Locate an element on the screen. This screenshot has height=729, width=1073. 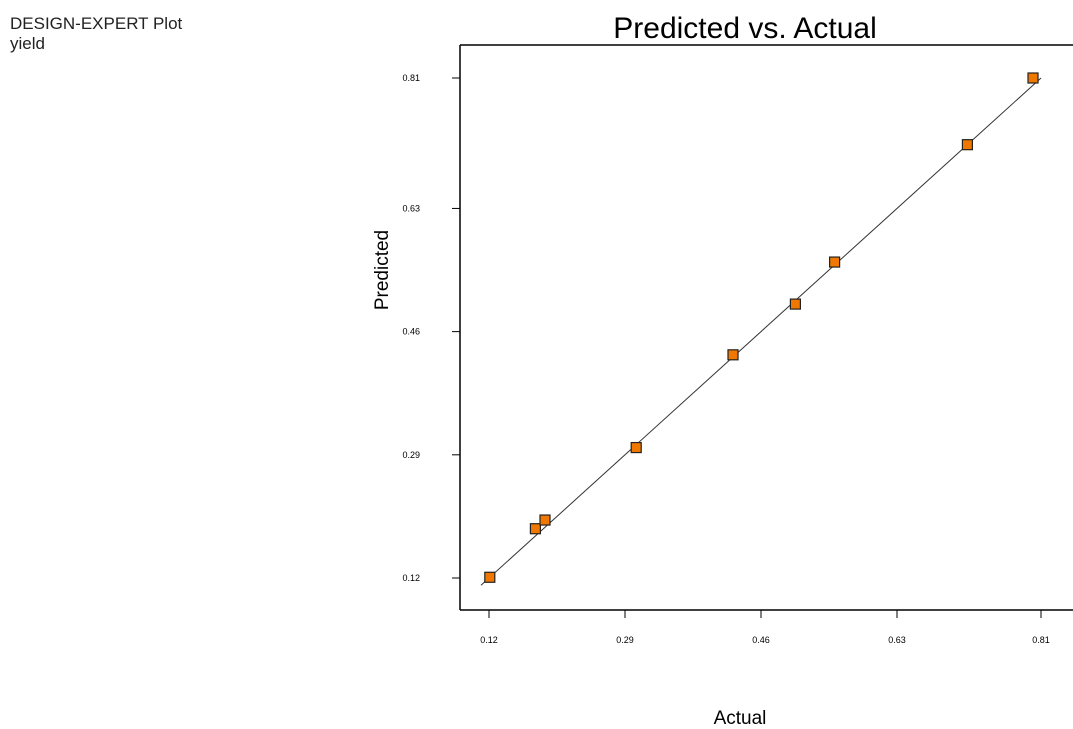
chart-title: Predicted vs. Actual is located at coordinates (744, 28).